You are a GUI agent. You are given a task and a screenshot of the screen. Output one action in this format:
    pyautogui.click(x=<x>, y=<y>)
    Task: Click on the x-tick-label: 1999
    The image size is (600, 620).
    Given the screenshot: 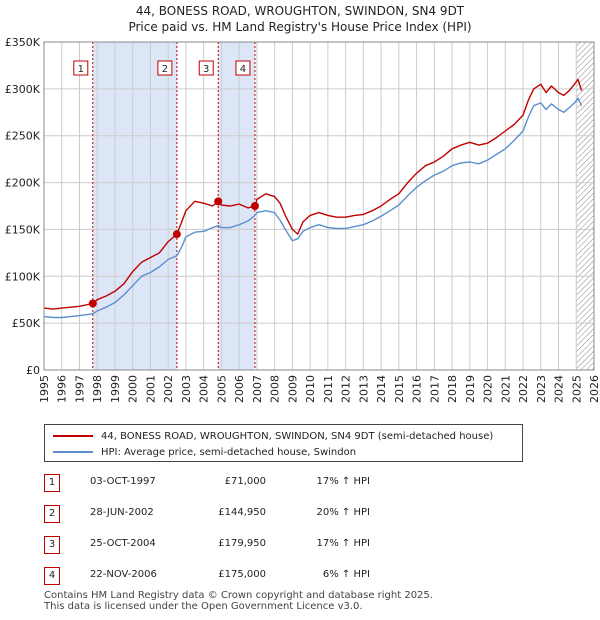 What is the action you would take?
    pyautogui.click(x=115, y=389)
    